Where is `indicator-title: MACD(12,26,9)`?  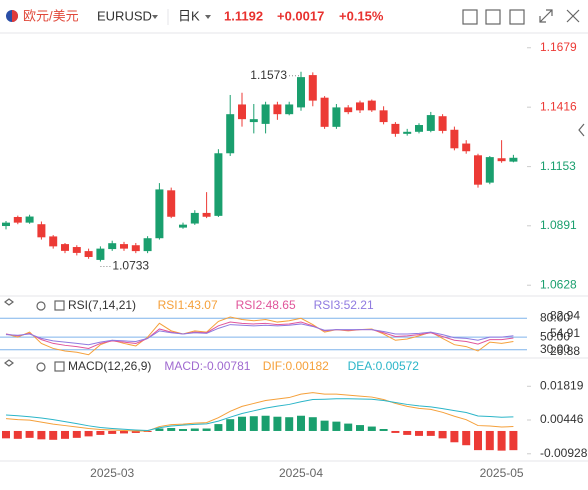
indicator-title: MACD(12,26,9) is located at coordinates (109, 366).